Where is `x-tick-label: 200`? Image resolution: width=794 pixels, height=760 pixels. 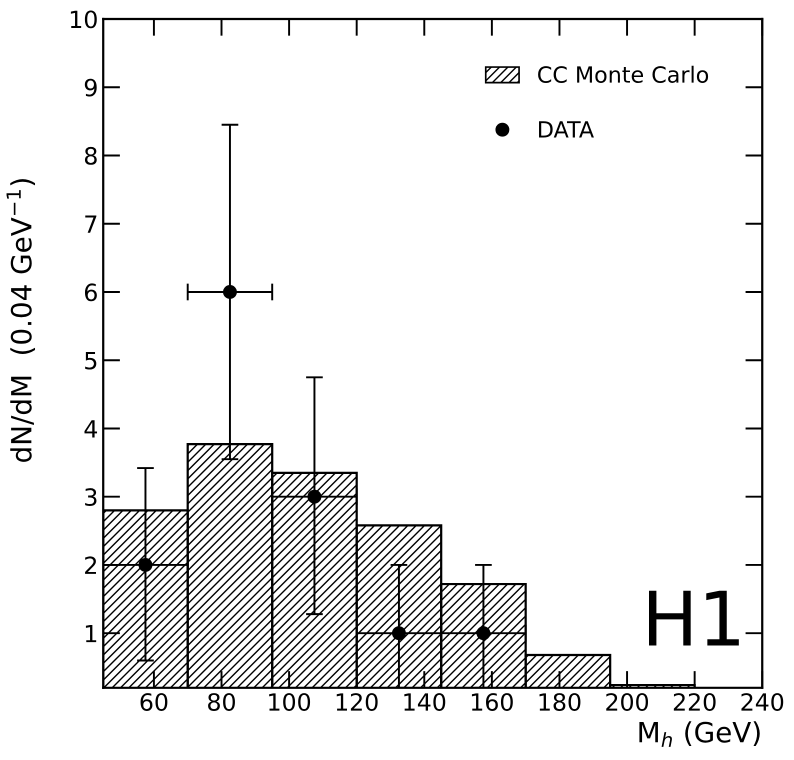
x-tick-label: 200 is located at coordinates (627, 702).